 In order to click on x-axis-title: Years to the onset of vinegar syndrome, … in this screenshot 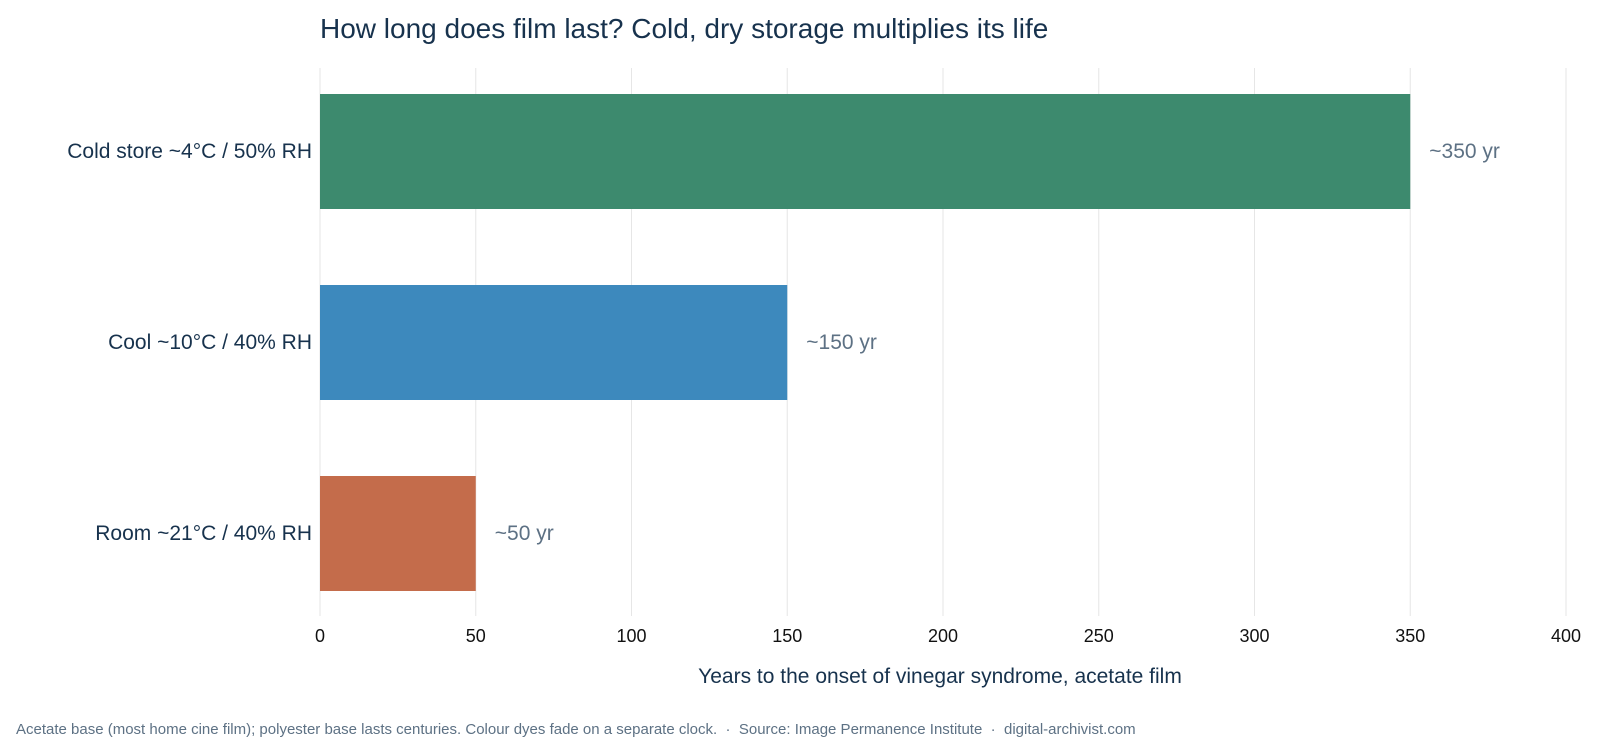, I will do `click(940, 676)`.